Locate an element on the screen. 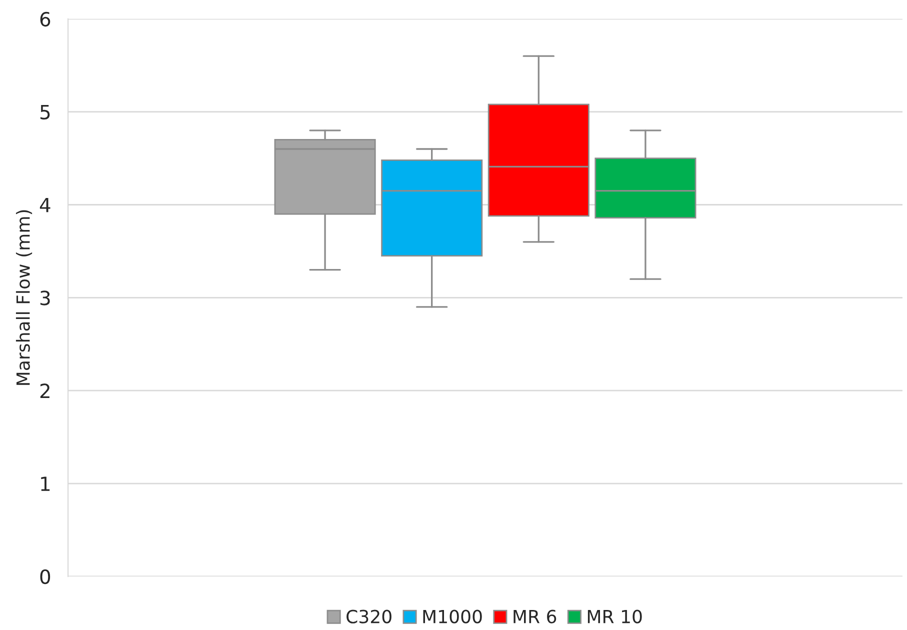 This screenshot has width=907, height=630. legend-label: C320 is located at coordinates (369, 617).